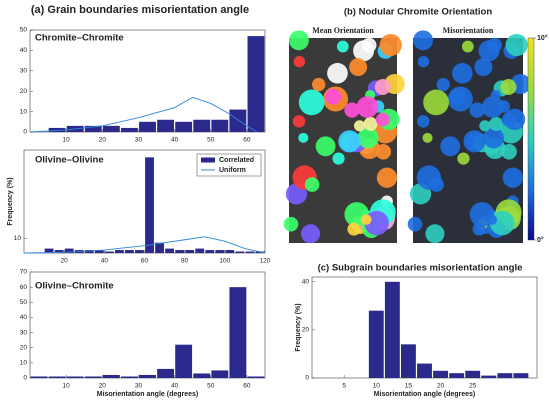 Image resolution: width=550 pixels, height=402 pixels. What do you see at coordinates (24, 347) in the screenshot?
I see `y-tick-label: 20` at bounding box center [24, 347].